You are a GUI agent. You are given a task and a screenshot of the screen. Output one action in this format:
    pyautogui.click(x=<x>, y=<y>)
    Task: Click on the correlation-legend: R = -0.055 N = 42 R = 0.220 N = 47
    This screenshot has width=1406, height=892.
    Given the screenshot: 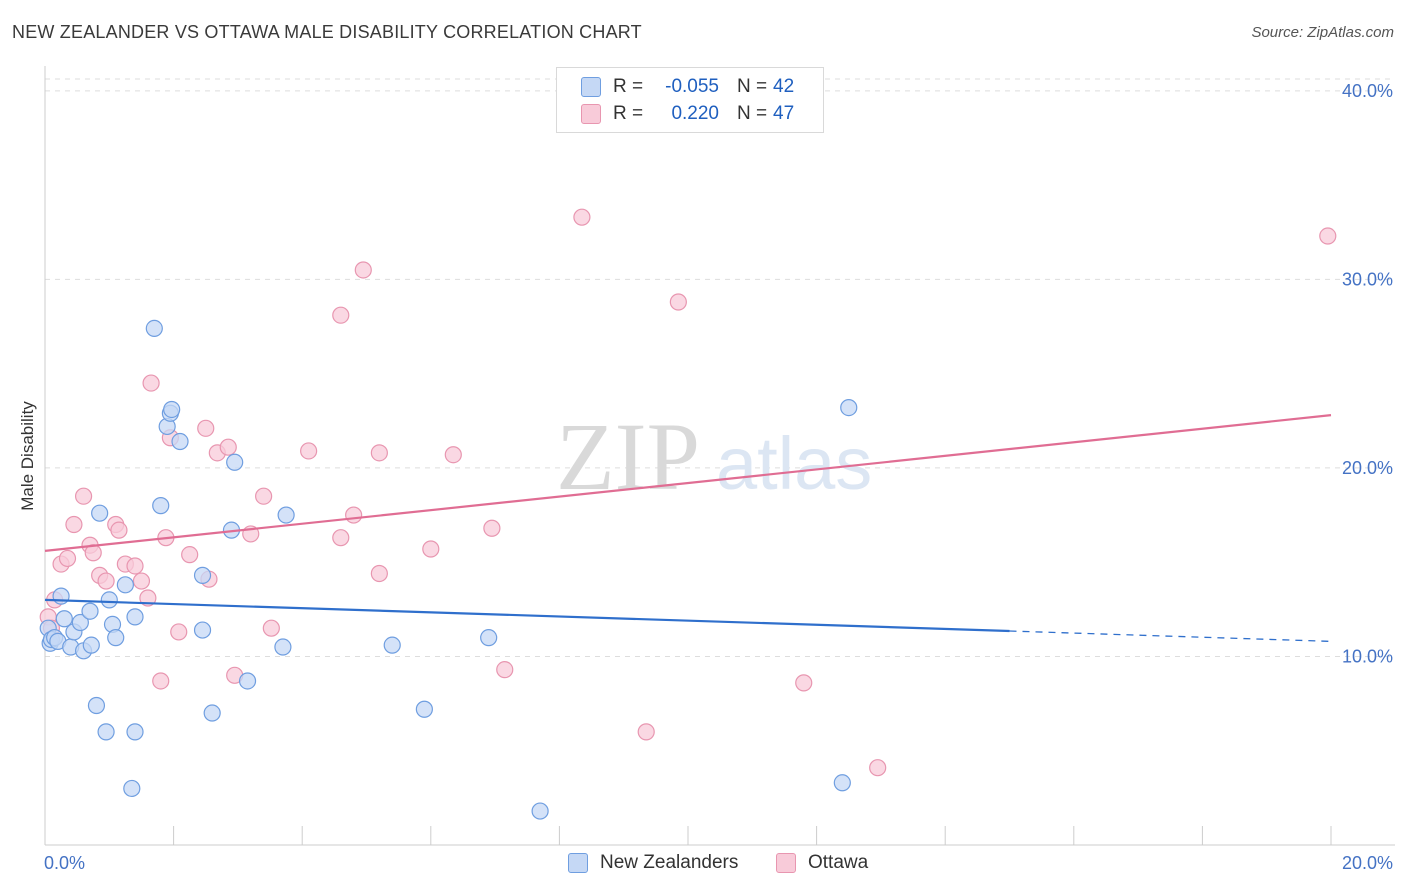 What is the action you would take?
    pyautogui.click(x=690, y=100)
    